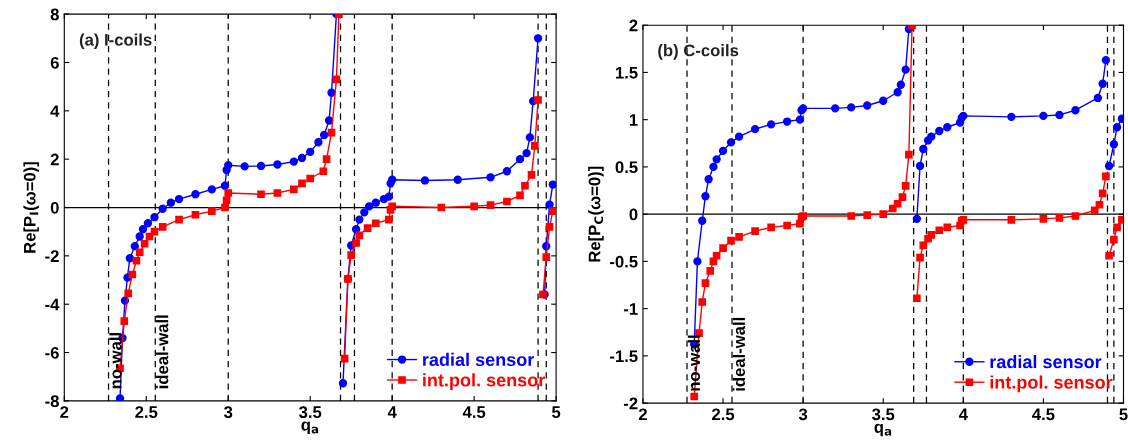  I want to click on y-tick-label: -6, so click(52, 352).